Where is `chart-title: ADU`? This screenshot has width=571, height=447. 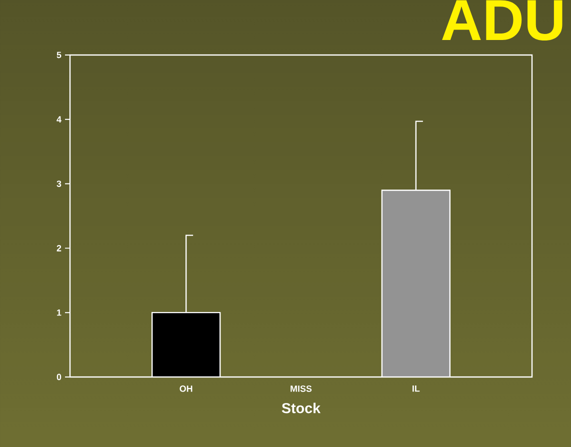
chart-title: ADU is located at coordinates (502, 20).